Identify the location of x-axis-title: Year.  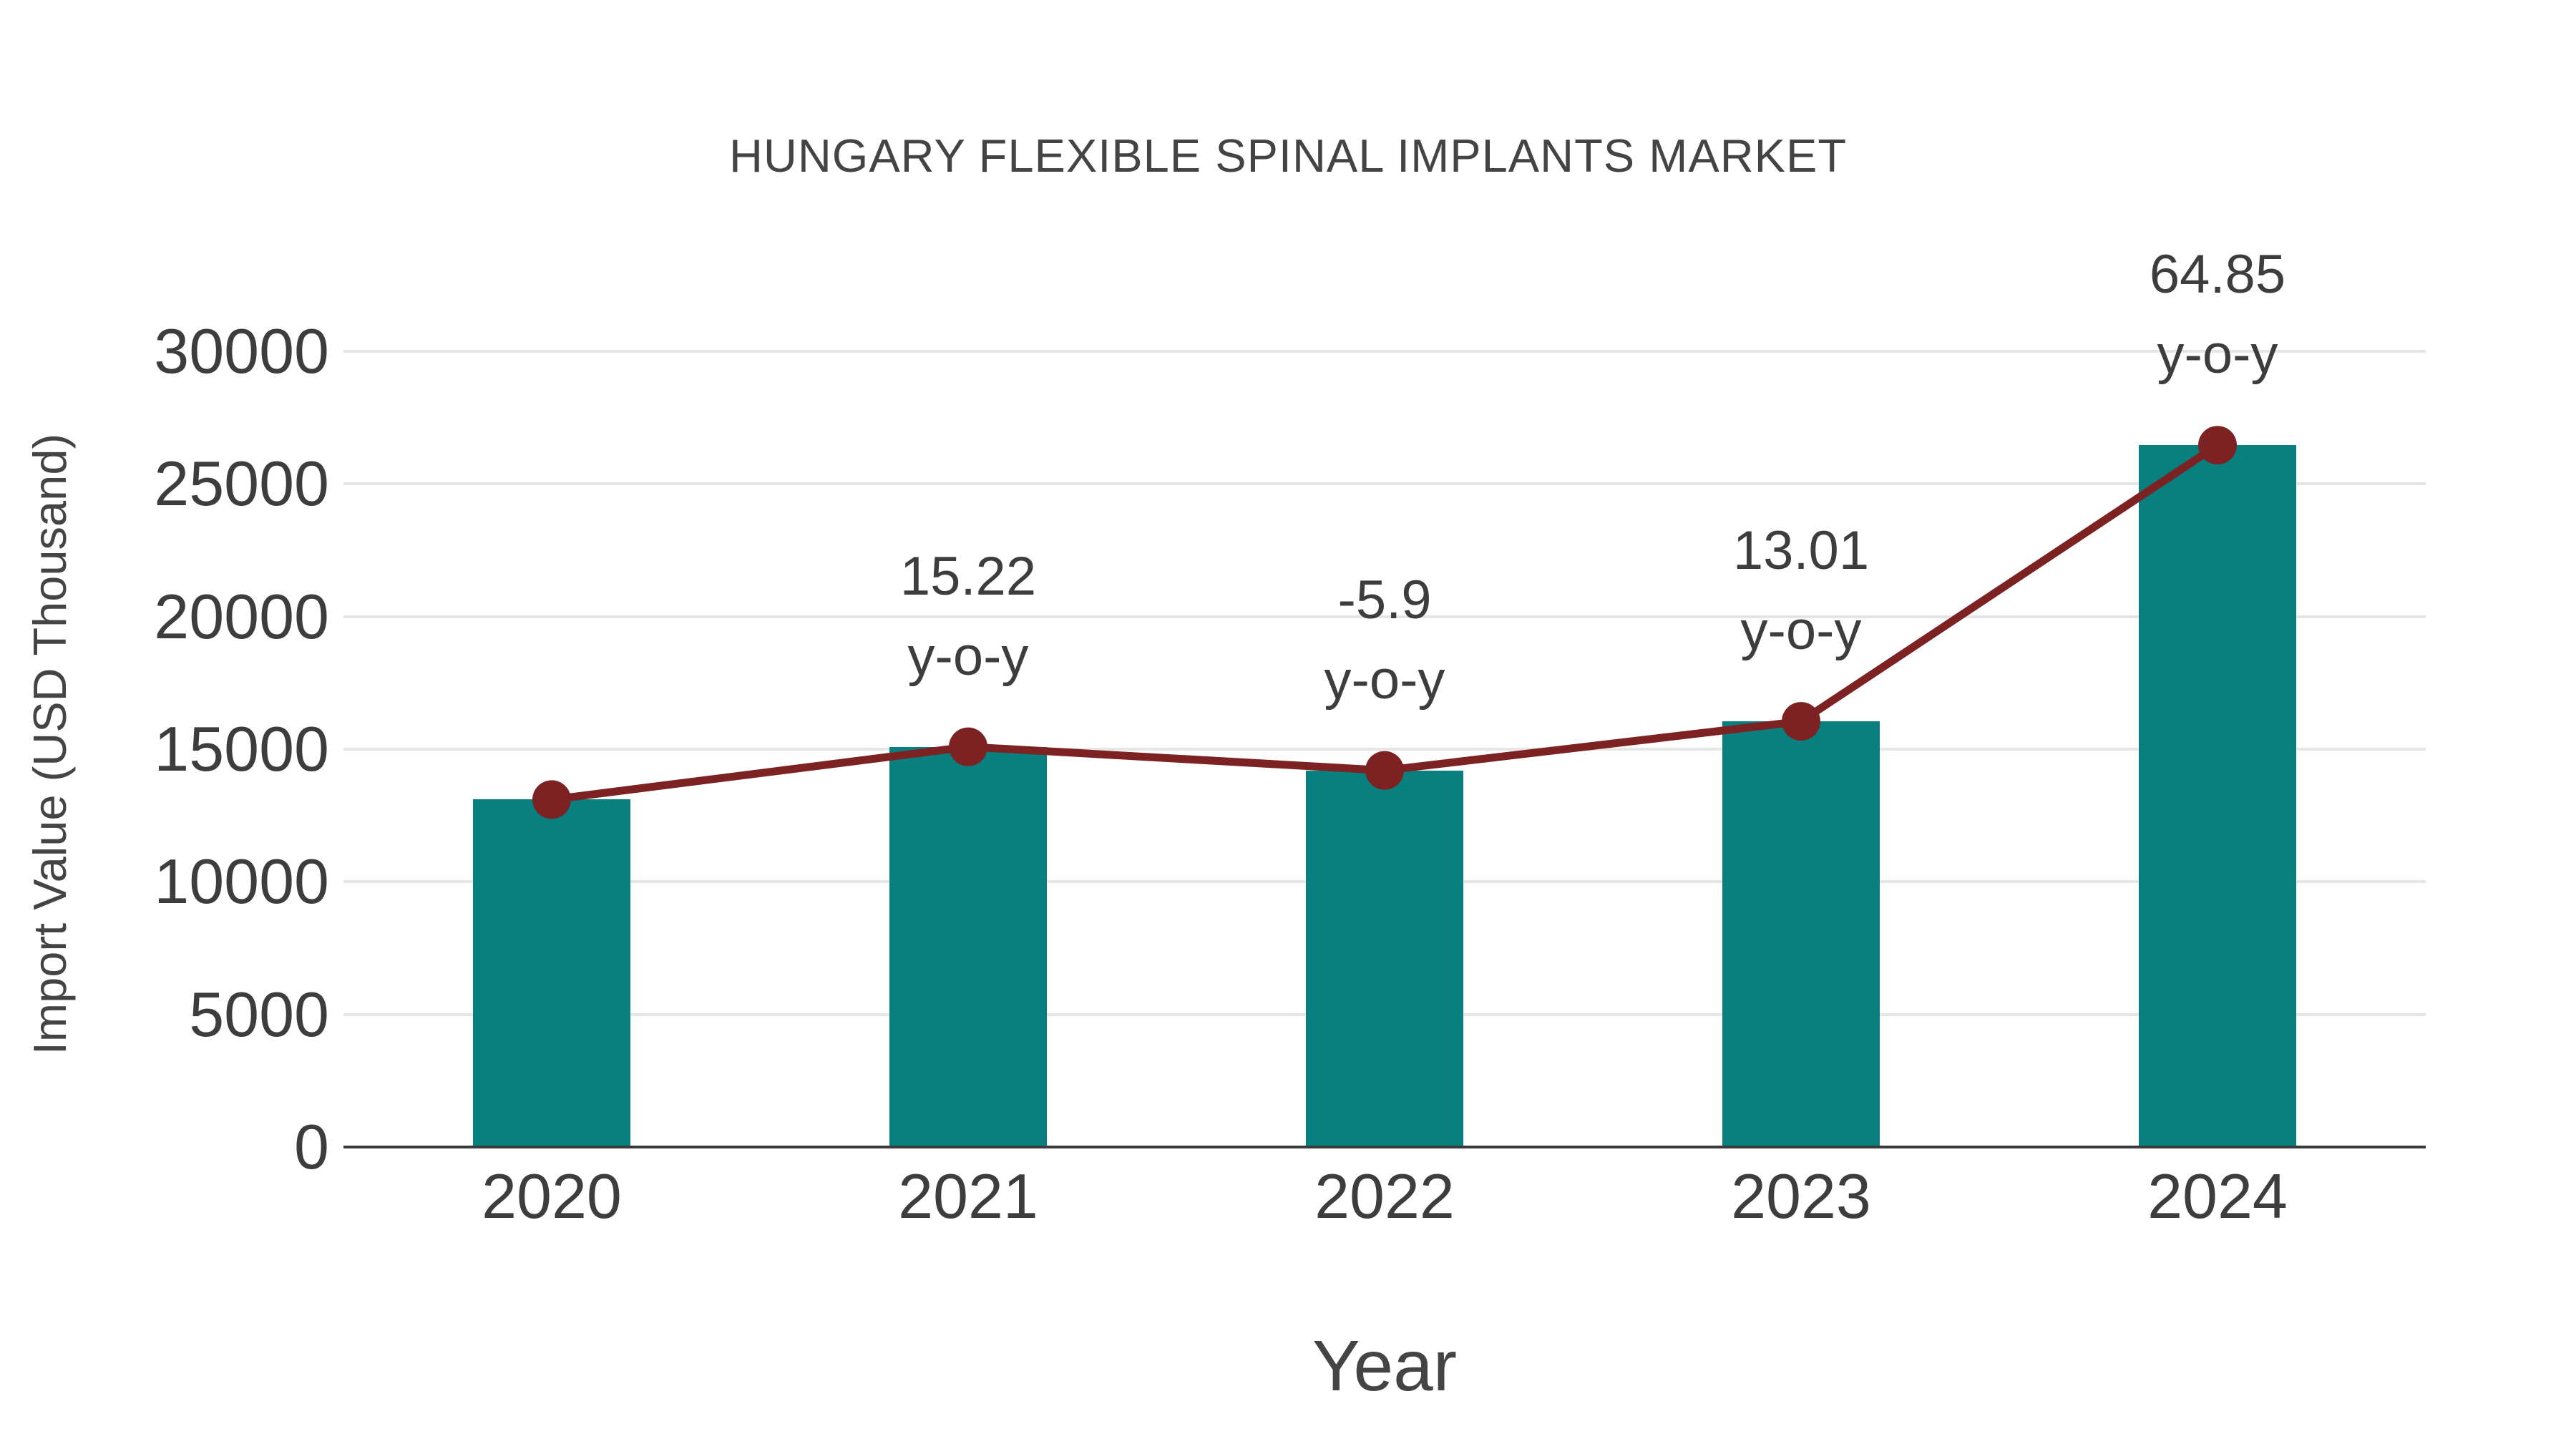
(1385, 1366).